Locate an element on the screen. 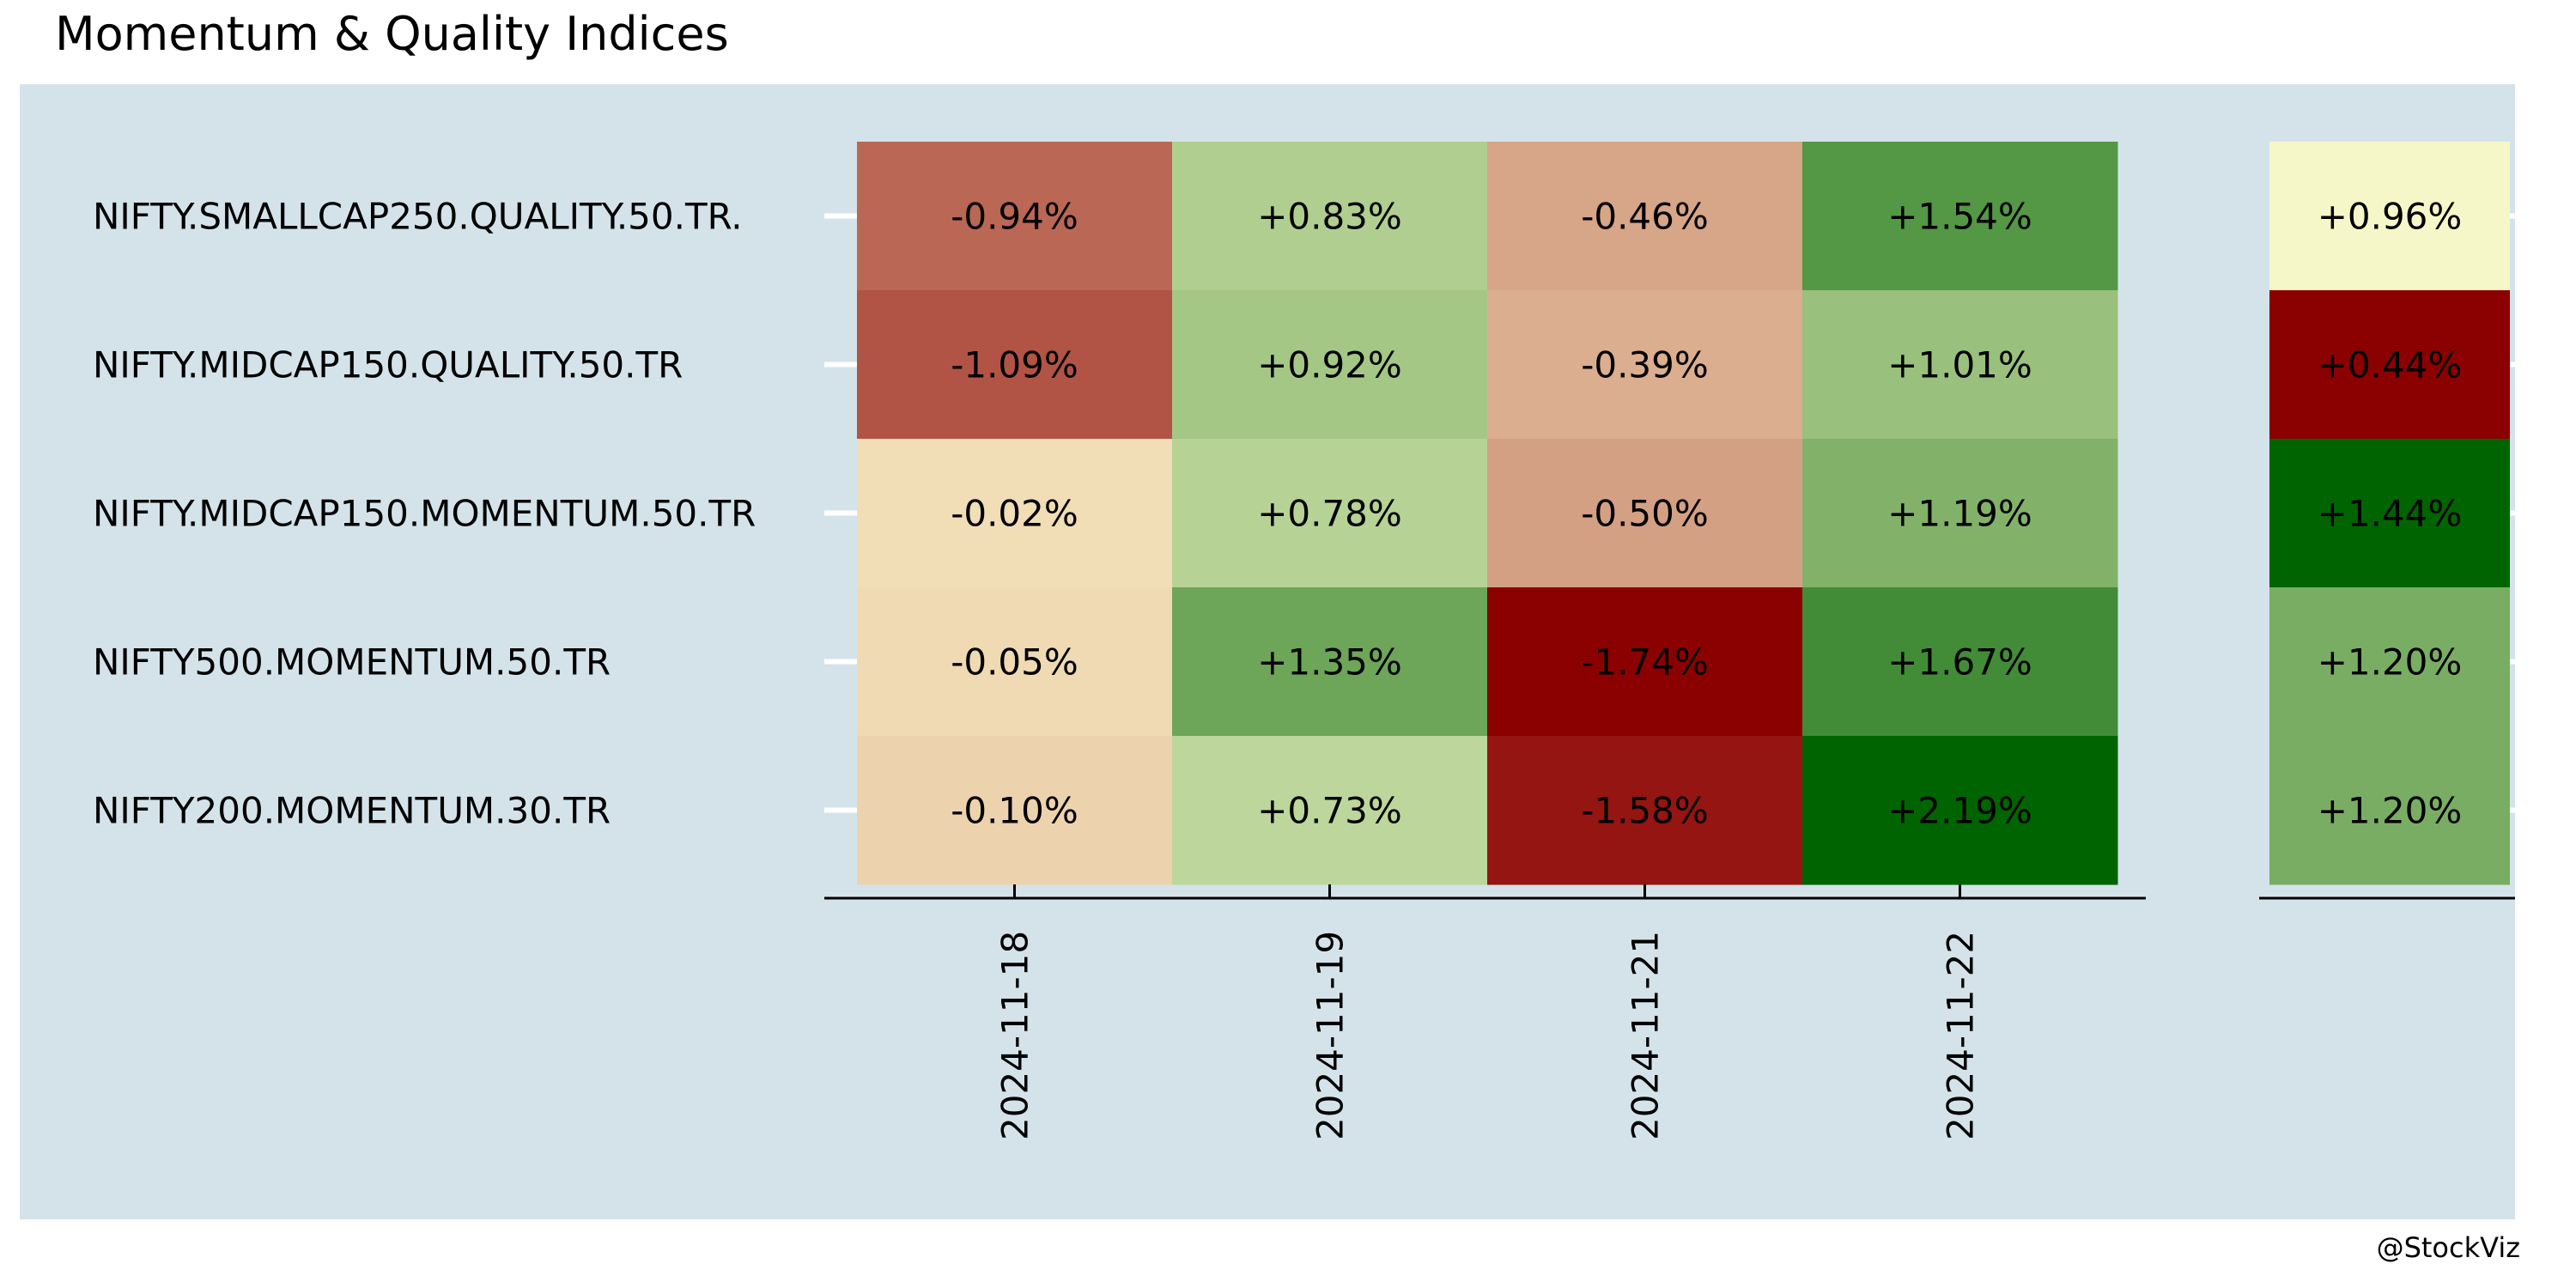 This screenshot has height=1288, width=2576. heatmap-cell-label: -0.46% is located at coordinates (1645, 217).